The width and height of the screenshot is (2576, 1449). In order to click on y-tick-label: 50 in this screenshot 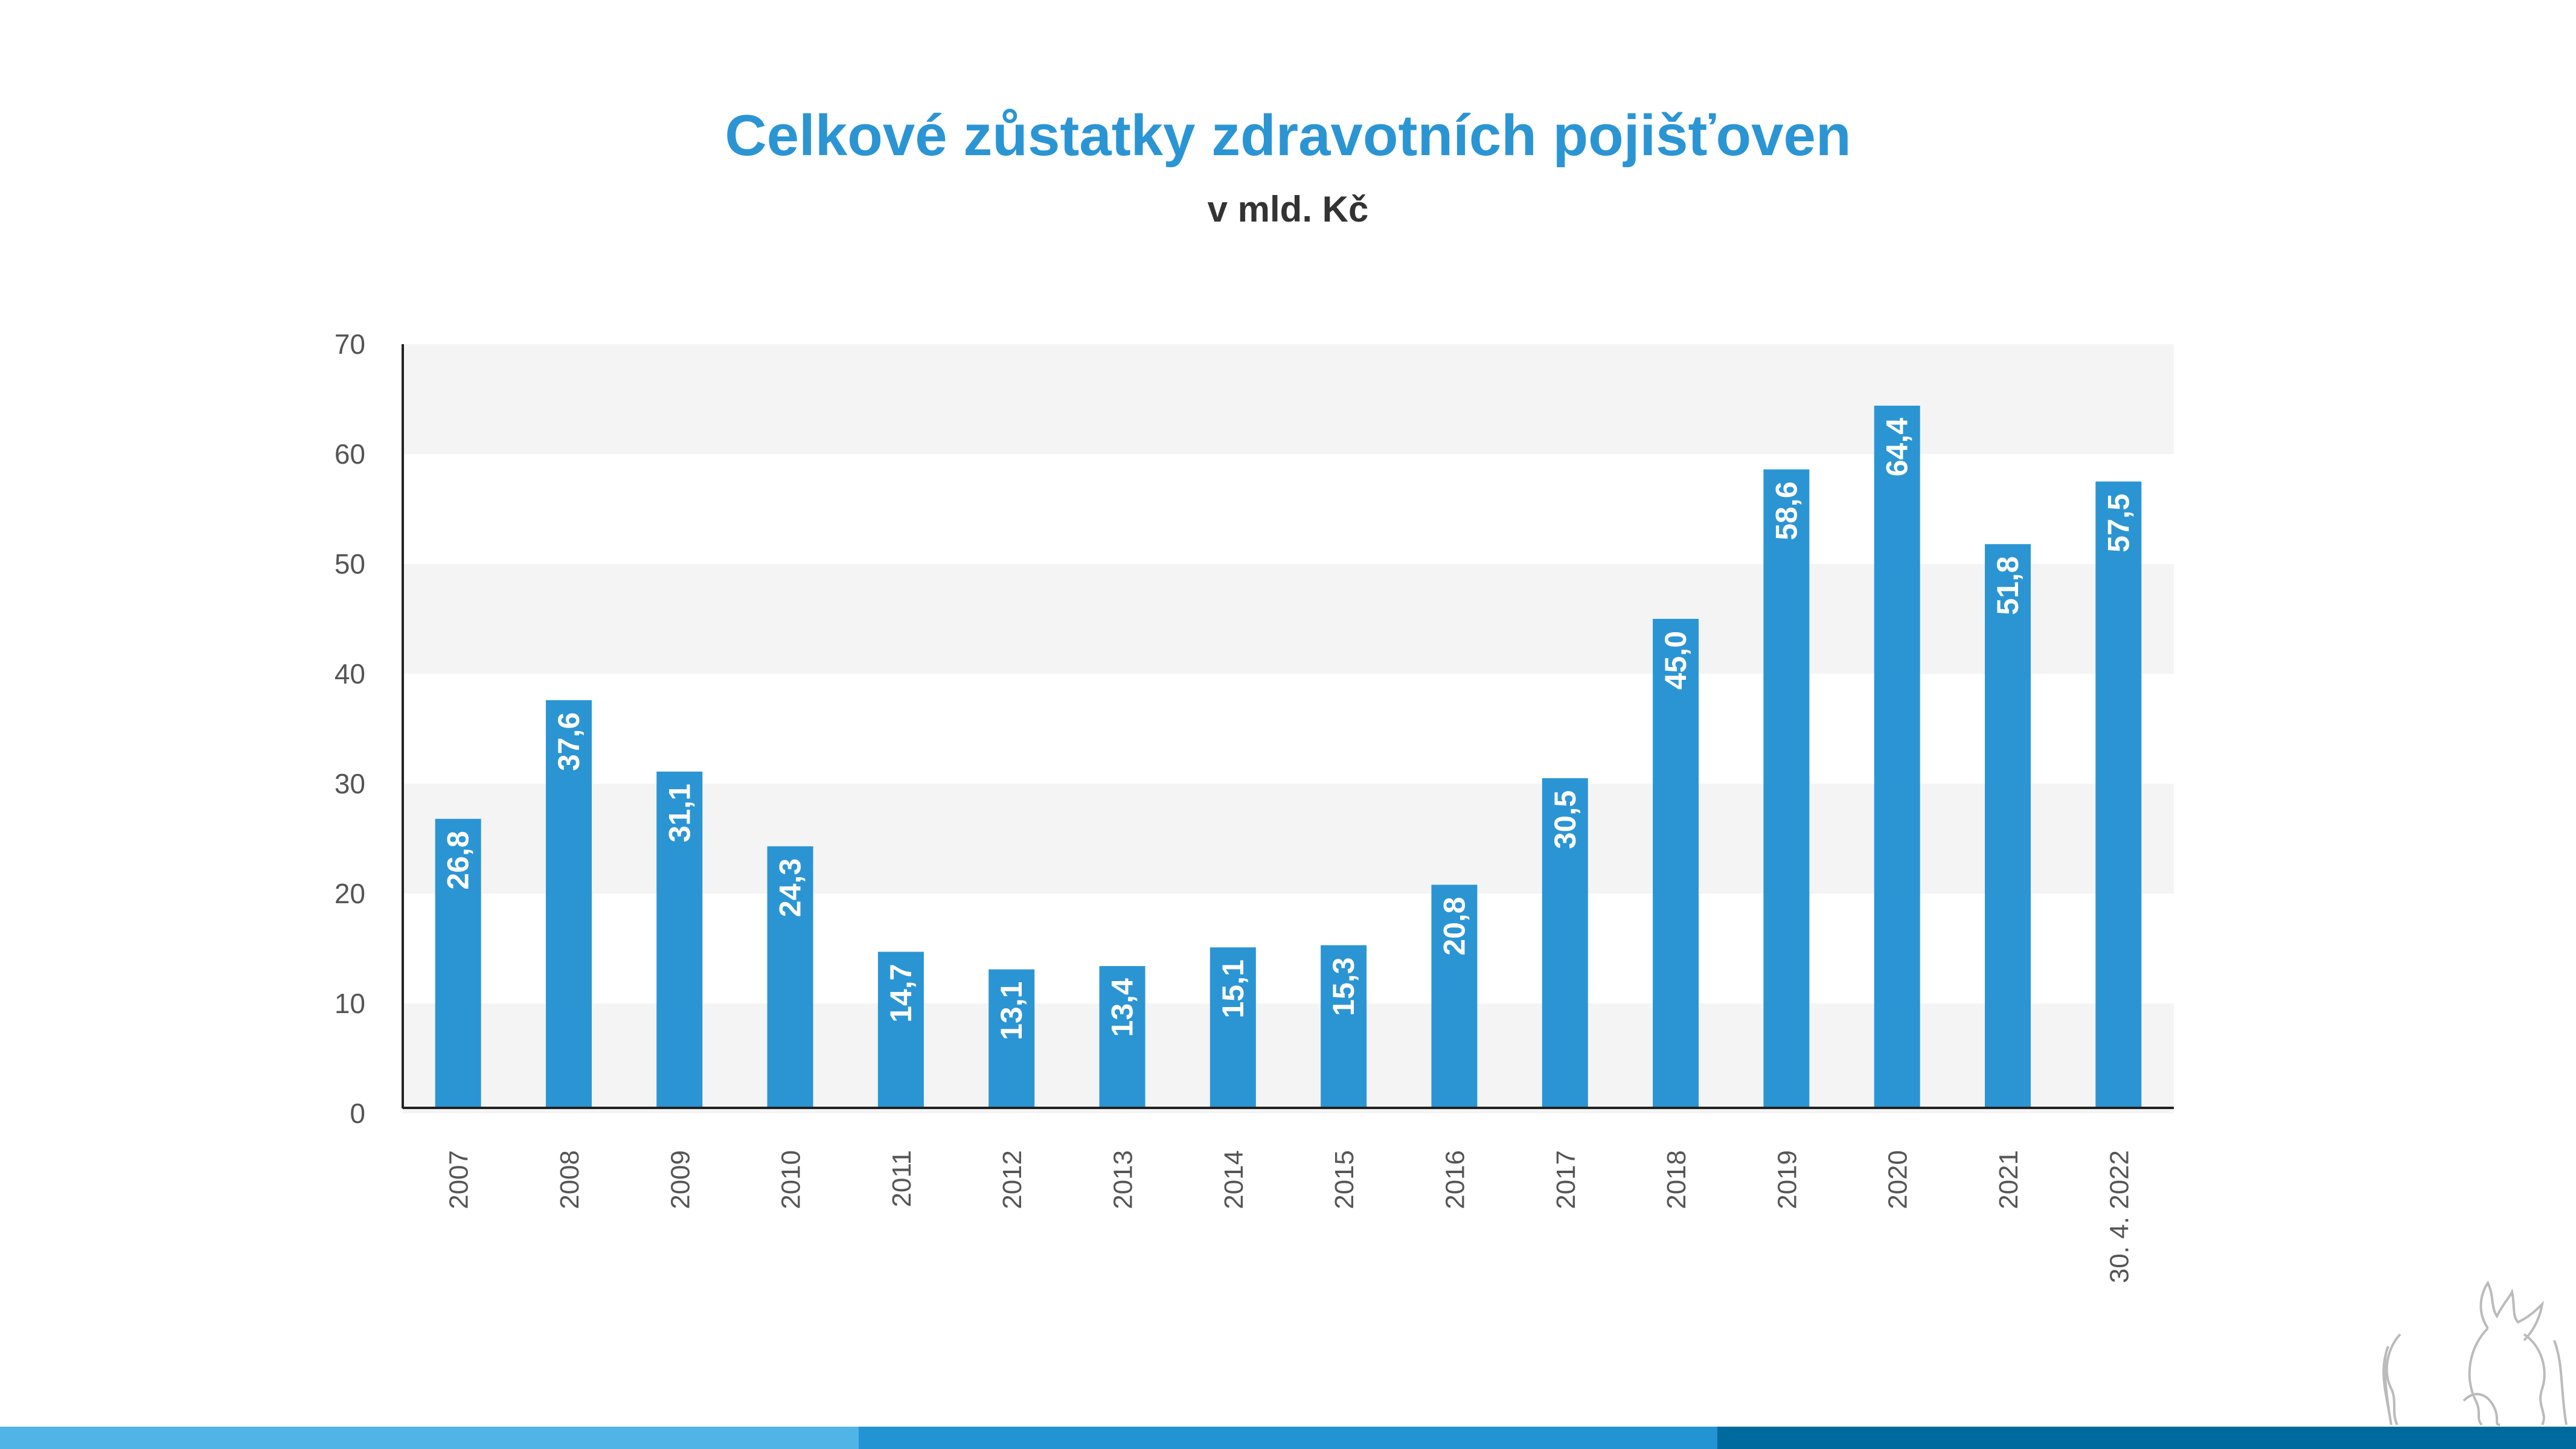, I will do `click(350, 564)`.